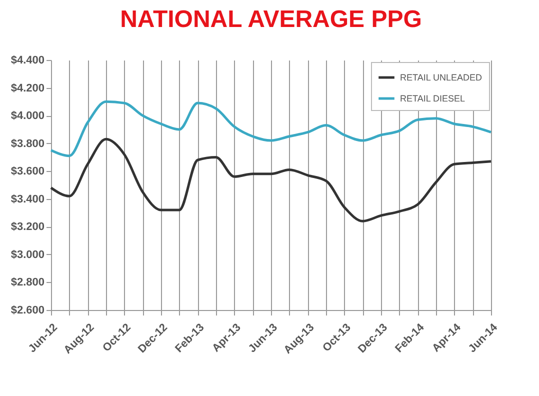 This screenshot has height=396, width=539. I want to click on y-tick-label: $3.800, so click(27, 144).